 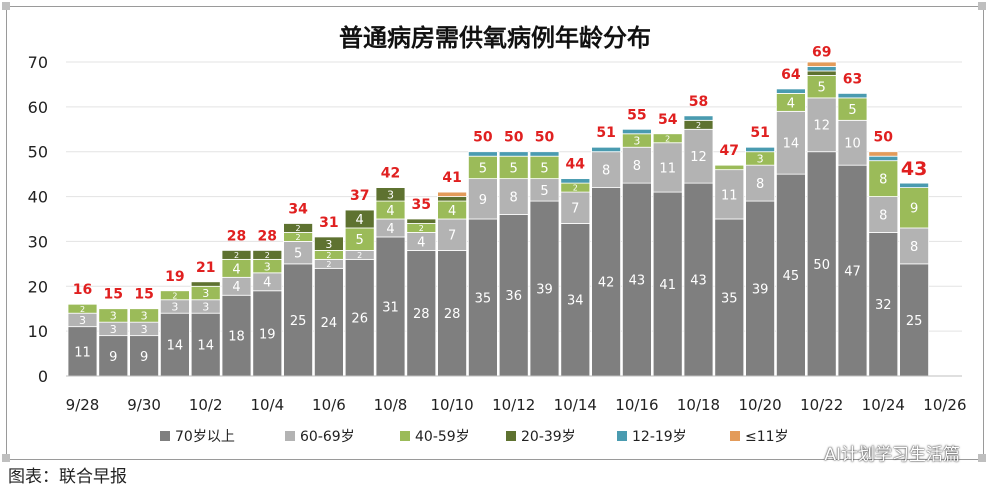 What do you see at coordinates (982, 458) in the screenshot?
I see `resize-handle-bottom-right` at bounding box center [982, 458].